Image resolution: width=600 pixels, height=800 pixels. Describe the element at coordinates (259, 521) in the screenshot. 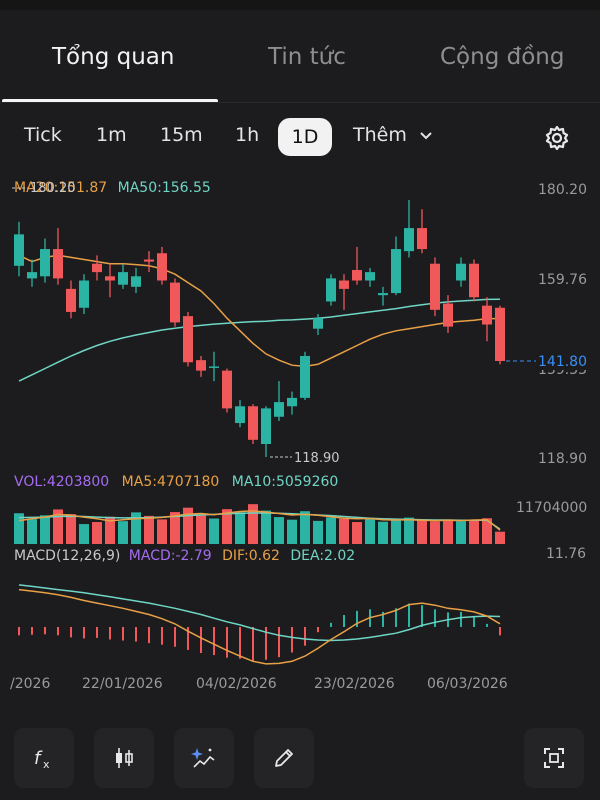

I see `volume-ma10-line` at that location.